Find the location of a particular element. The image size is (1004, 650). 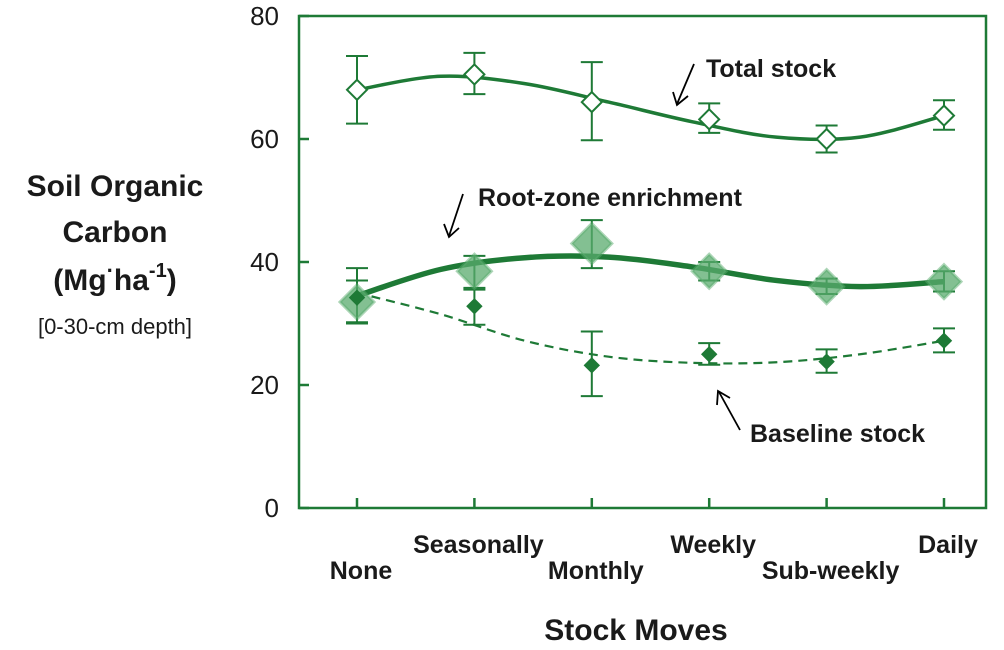

arrowhead-root-zone is located at coordinates (451, 231).